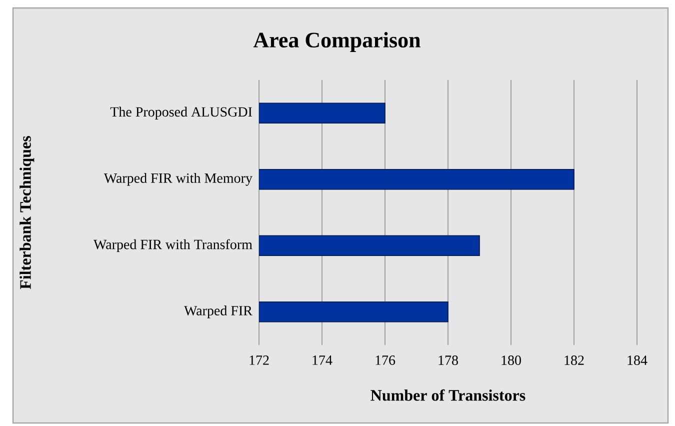  I want to click on x-axis-title: Number of Transistors, so click(448, 395).